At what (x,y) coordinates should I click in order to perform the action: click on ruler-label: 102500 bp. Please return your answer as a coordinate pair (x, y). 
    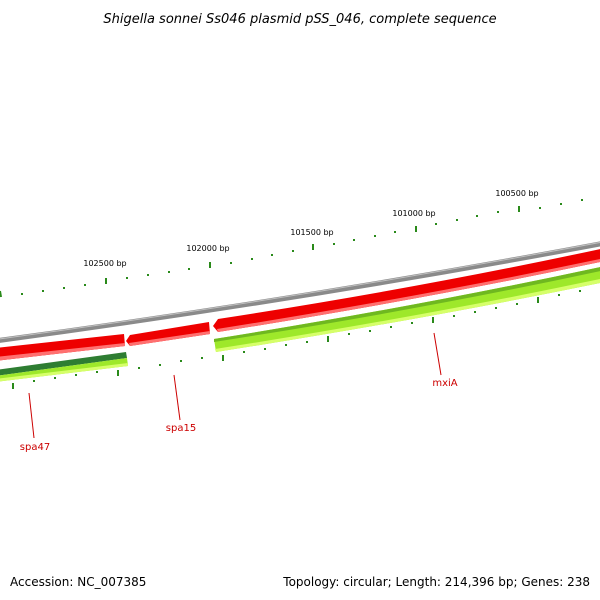
    Looking at the image, I should click on (104, 263).